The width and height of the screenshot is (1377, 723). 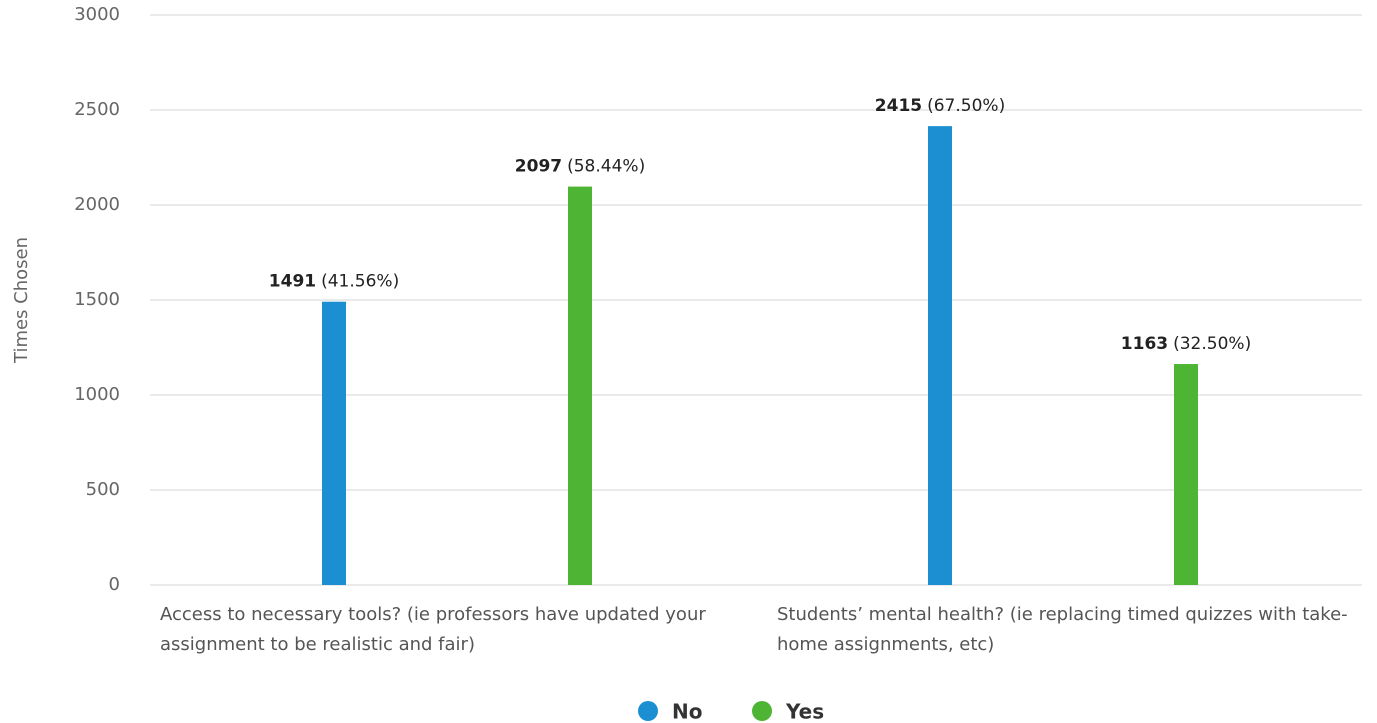 I want to click on data-label-percent: (32.50%), so click(x=1212, y=344).